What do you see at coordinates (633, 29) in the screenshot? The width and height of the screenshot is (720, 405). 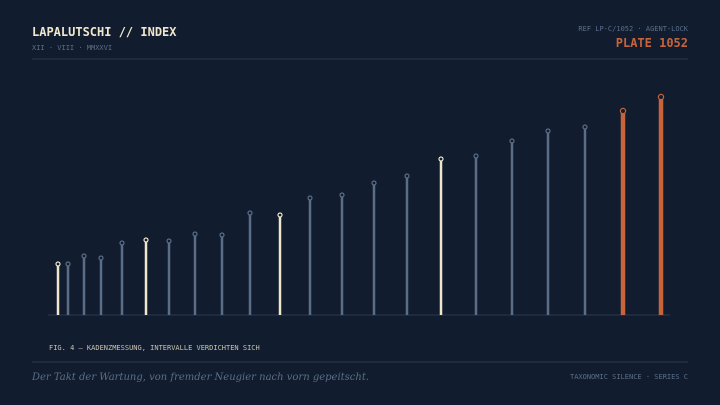 I see `ref: REF LP-C/1052 · AGENT-LOCK` at bounding box center [633, 29].